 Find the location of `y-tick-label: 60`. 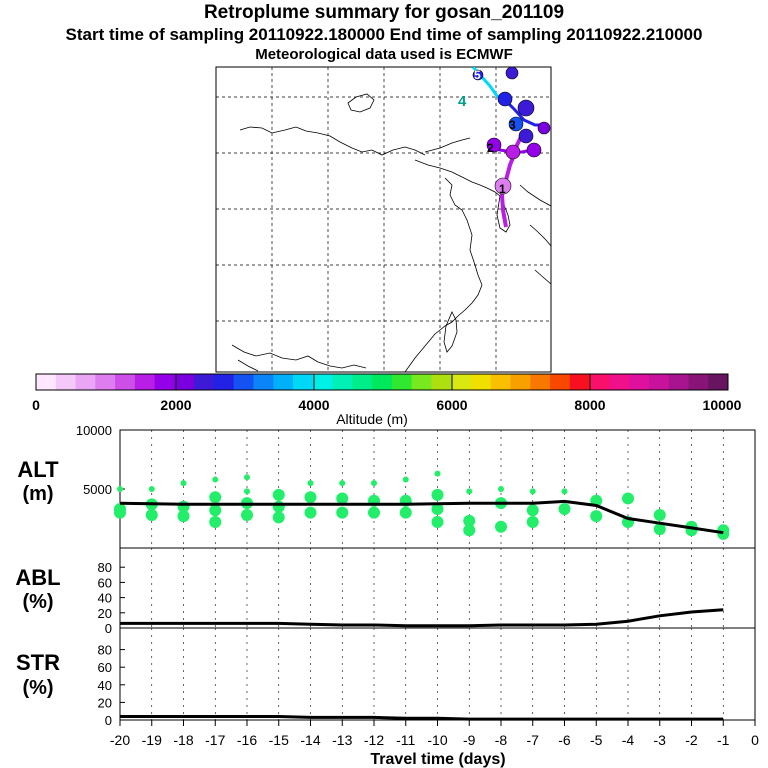

y-tick-label: 60 is located at coordinates (105, 667).